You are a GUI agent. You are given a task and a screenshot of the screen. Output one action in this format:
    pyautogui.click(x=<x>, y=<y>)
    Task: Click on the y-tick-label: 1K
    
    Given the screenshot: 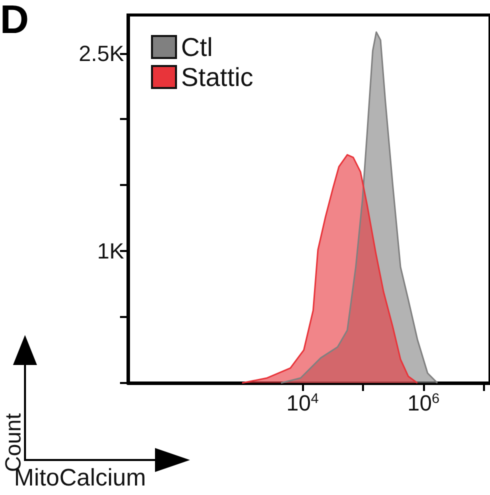 What is the action you would take?
    pyautogui.click(x=110, y=251)
    